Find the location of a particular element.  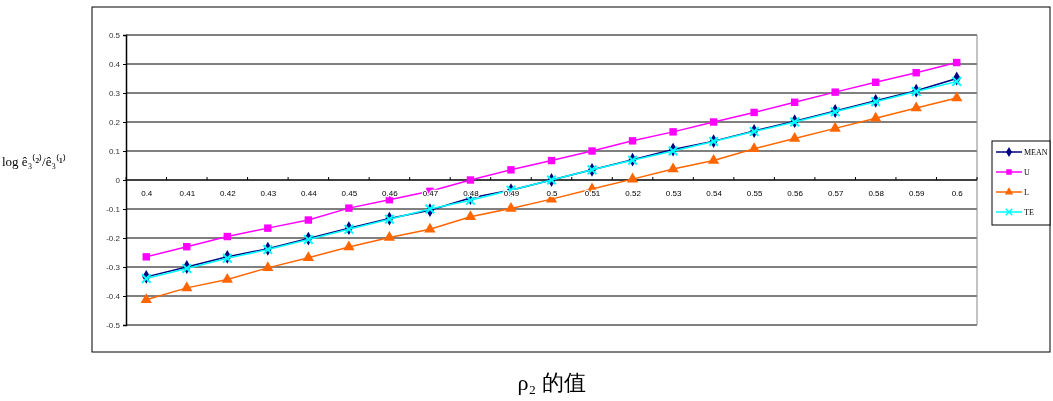

y-tick-label: 0.4 is located at coordinates (114, 65).